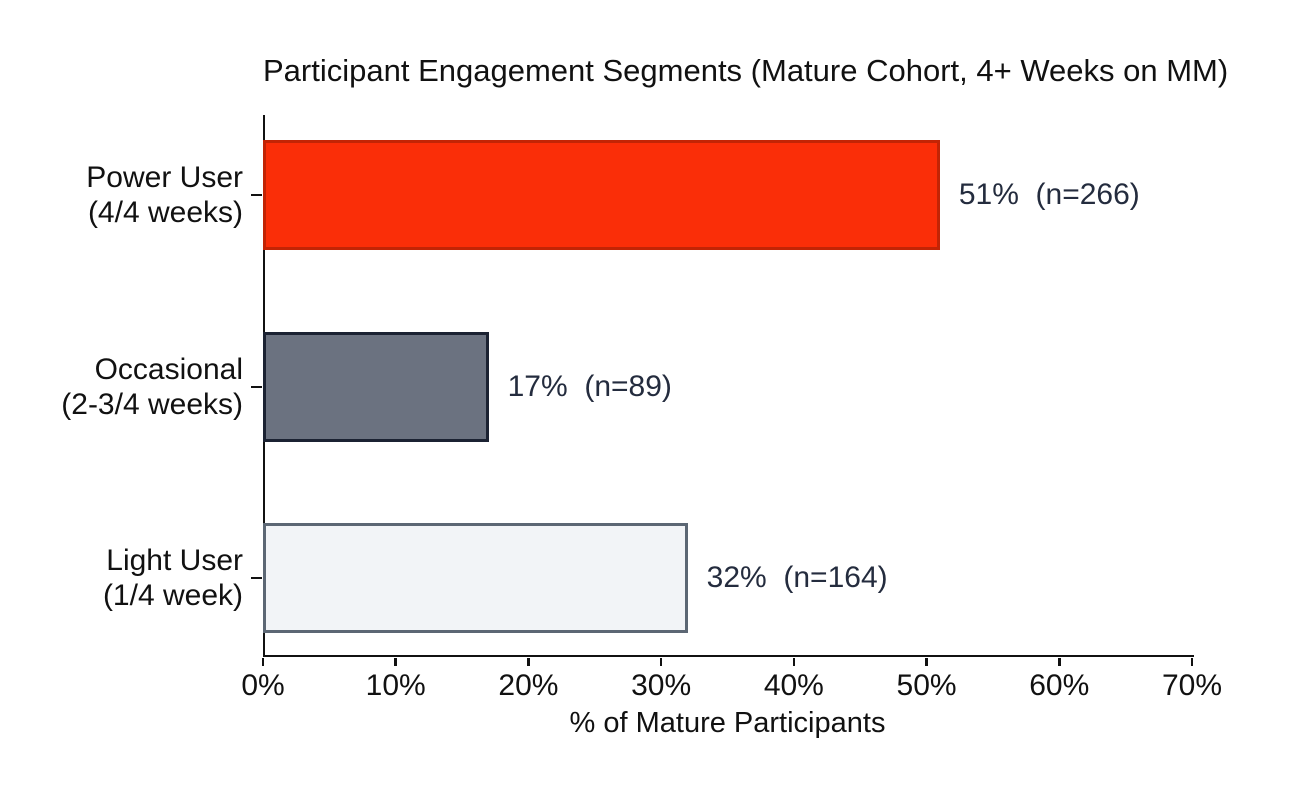 This screenshot has height=801, width=1308. Describe the element at coordinates (926, 685) in the screenshot. I see `x-tick-label: 50%` at that location.